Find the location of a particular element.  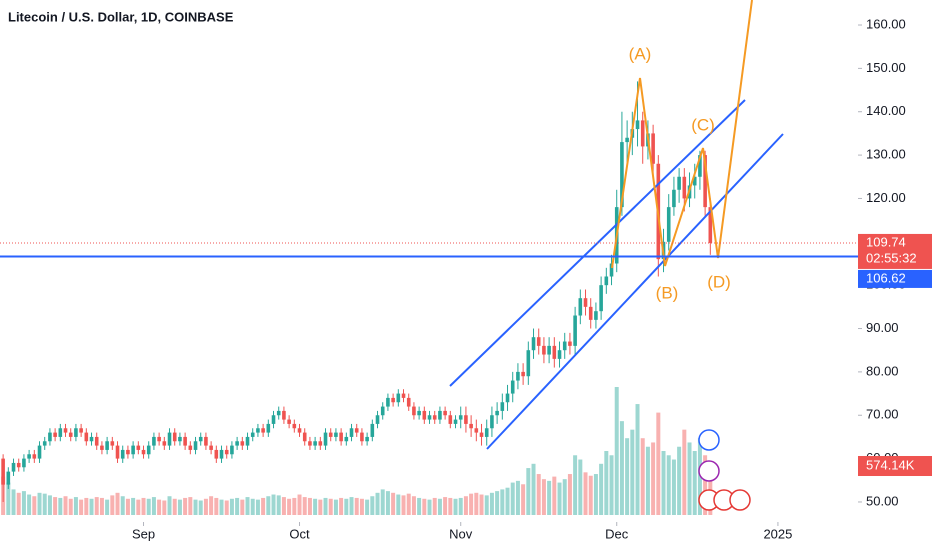

y-tick-label: 50.00 is located at coordinates (882, 500).